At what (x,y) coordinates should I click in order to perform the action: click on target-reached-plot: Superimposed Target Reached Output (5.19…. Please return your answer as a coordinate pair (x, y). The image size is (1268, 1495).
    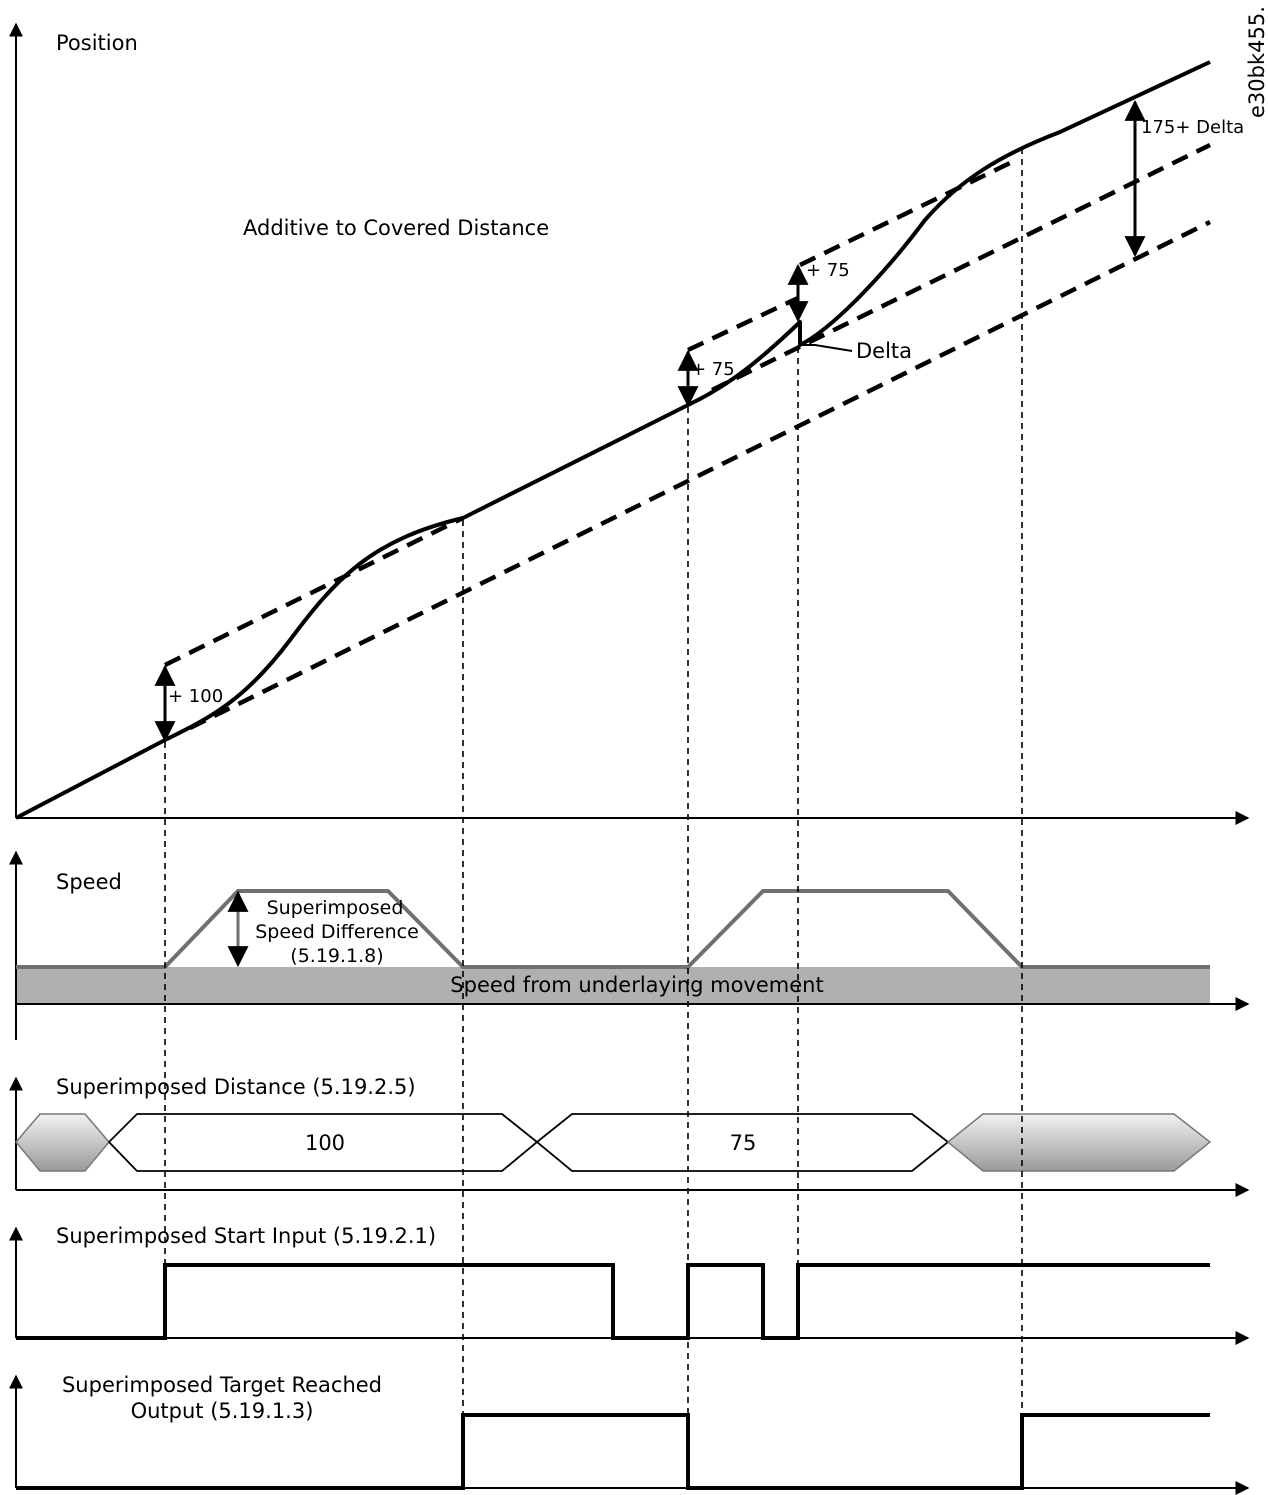
    Looking at the image, I should click on (629, 1434).